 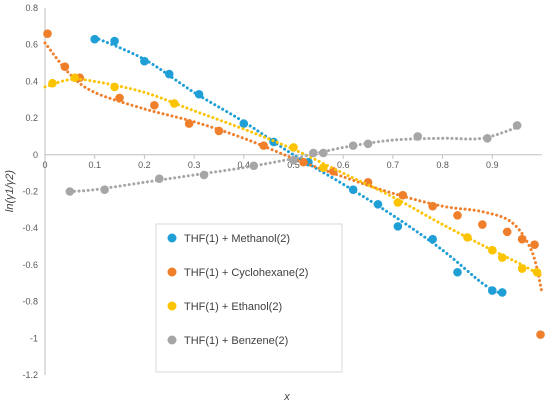 I want to click on x-tick-label: 0.9, so click(x=492, y=165).